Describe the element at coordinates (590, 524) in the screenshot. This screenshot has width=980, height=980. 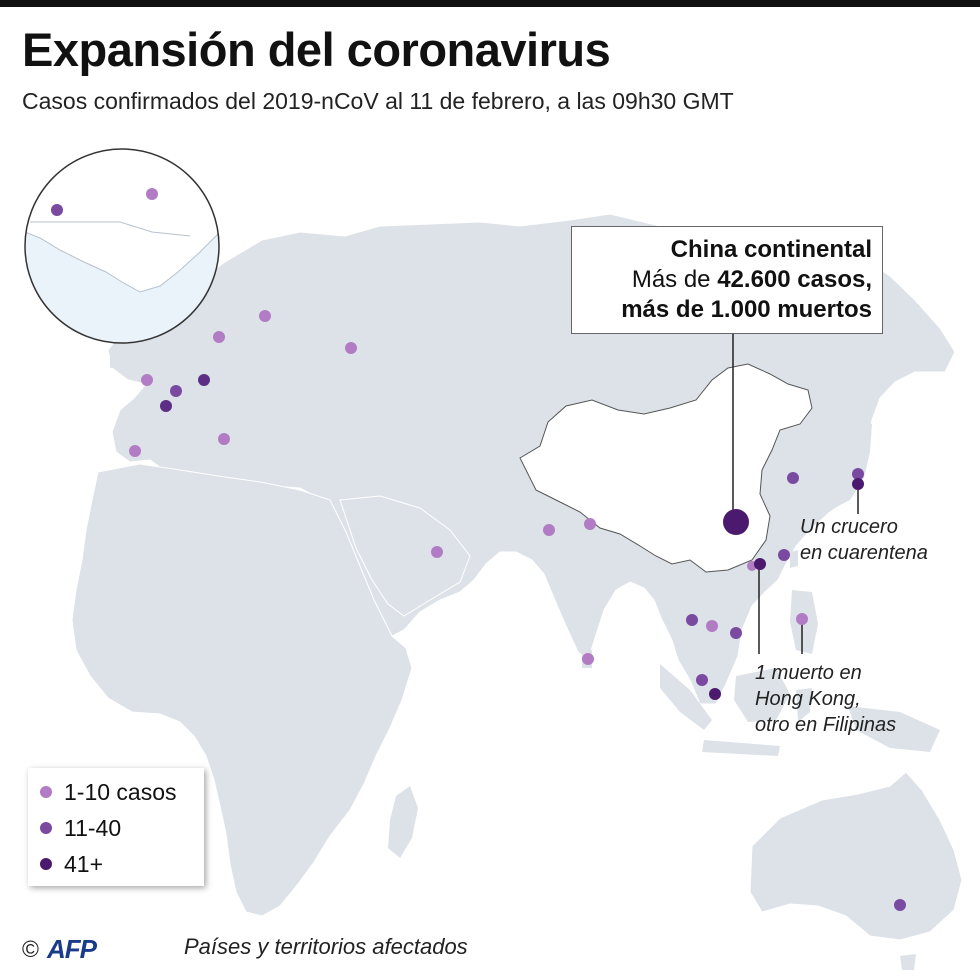
I see `case-dot-nepal` at that location.